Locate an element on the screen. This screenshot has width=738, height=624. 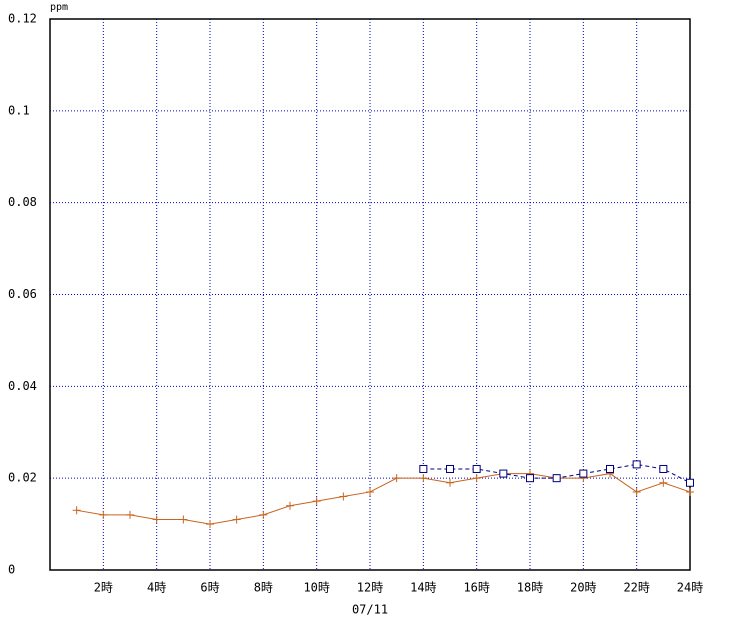
series-line is located at coordinates (383, 499).